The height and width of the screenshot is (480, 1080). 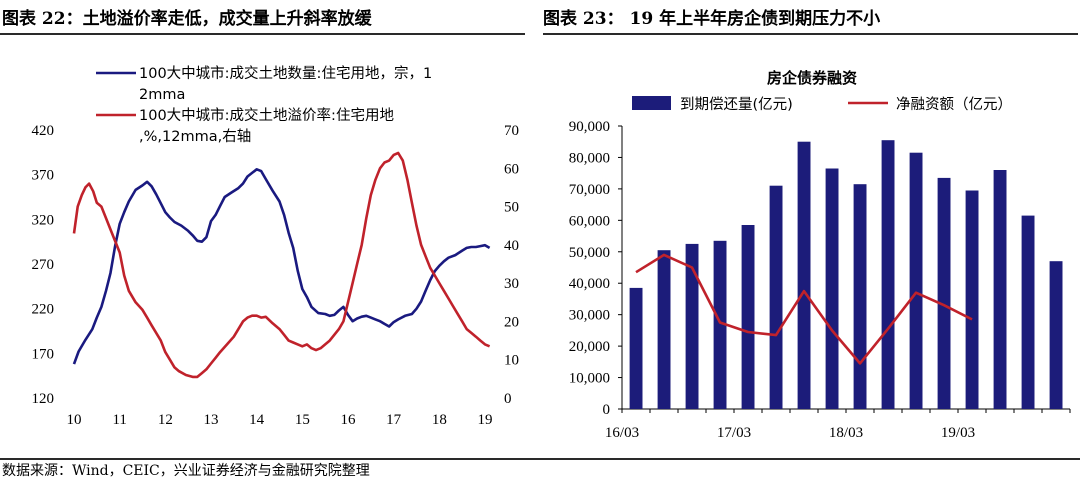 What do you see at coordinates (257, 420) in the screenshot?
I see `left-x-tick-label: 14` at bounding box center [257, 420].